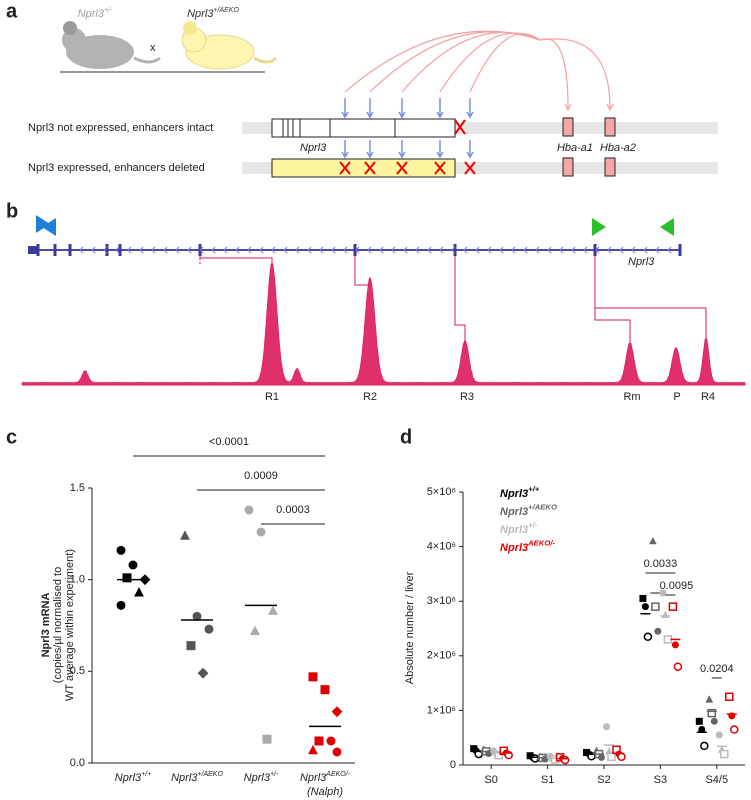  I want to click on label-sup: AEKO/-, so click(541, 543).